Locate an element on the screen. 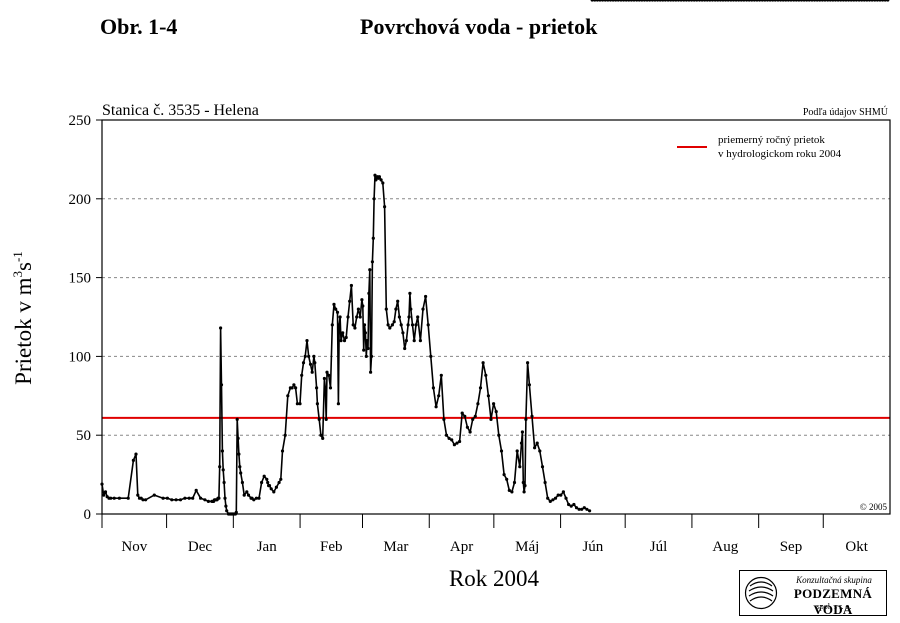 This screenshot has height=623, width=900. logo-line3: spol. s r. o. is located at coordinates (834, 606).